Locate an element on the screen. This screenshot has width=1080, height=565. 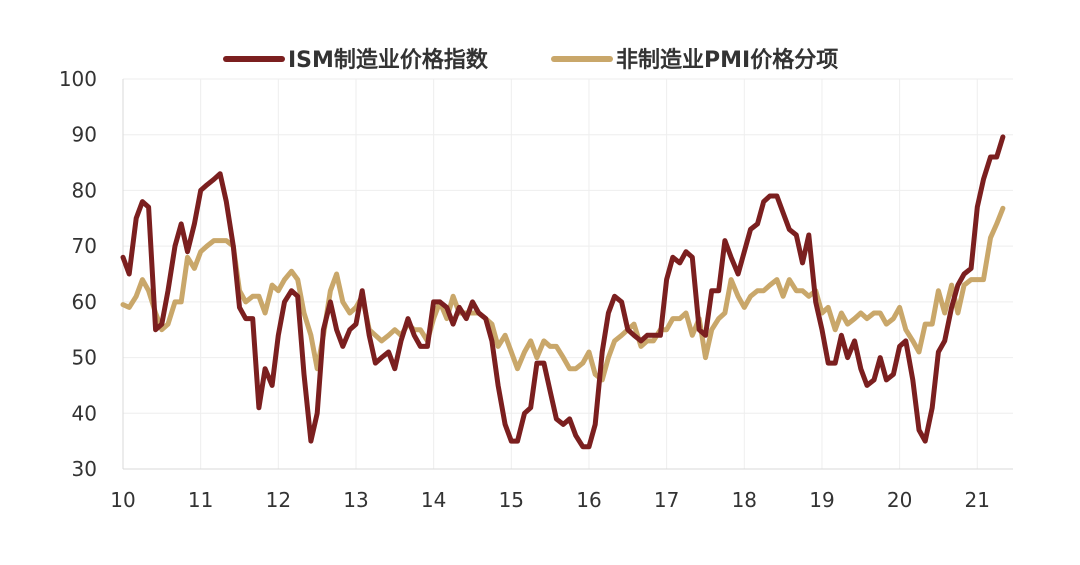
x-tick-label: 19 is located at coordinates (821, 500).